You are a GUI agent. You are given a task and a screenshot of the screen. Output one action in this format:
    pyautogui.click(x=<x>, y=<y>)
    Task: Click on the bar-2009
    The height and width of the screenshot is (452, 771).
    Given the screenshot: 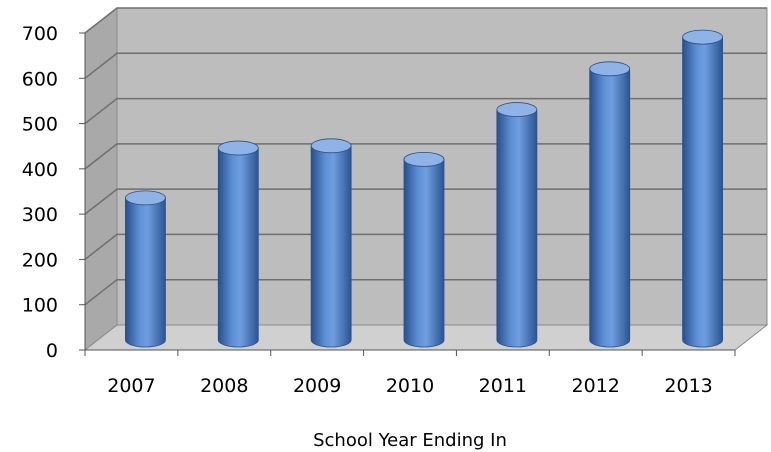 What is the action you would take?
    pyautogui.click(x=331, y=243)
    